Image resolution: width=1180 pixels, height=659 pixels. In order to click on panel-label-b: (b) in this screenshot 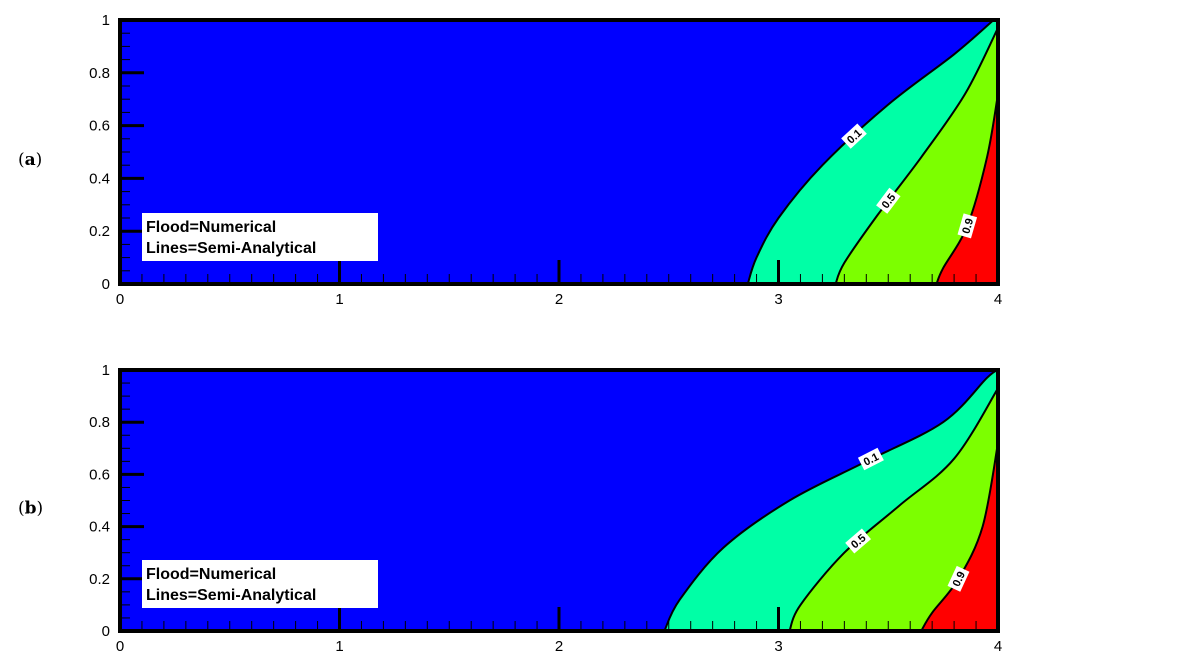, I will do `click(30, 509)`.